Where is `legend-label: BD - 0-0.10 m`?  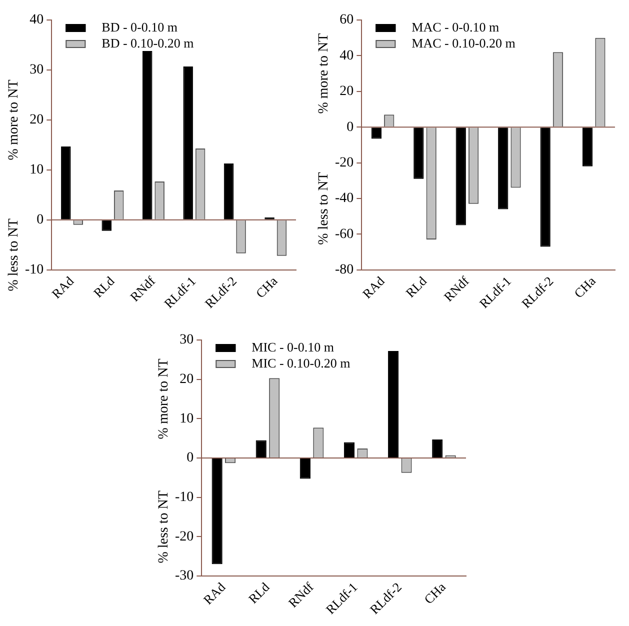
legend-label: BD - 0-0.10 m is located at coordinates (140, 26).